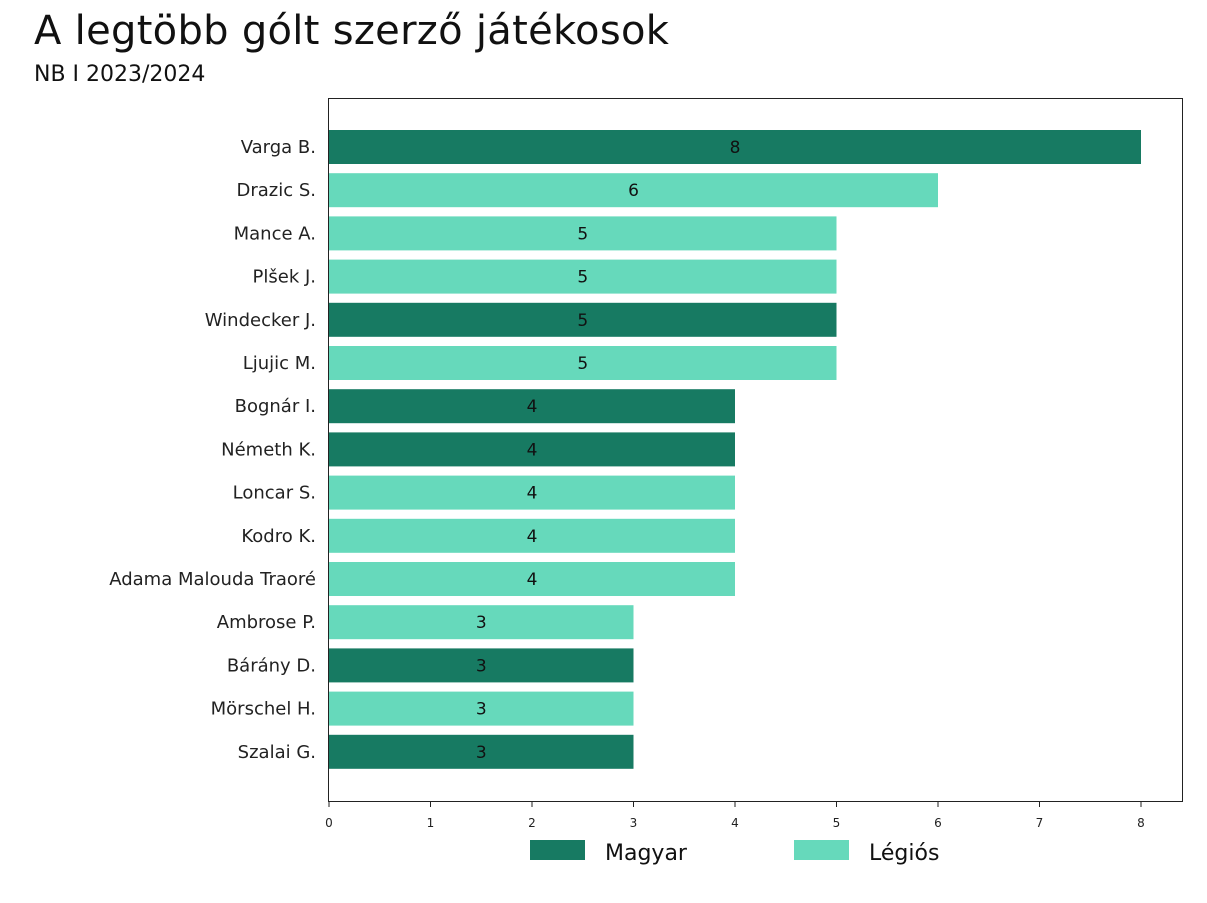 The height and width of the screenshot is (903, 1207). I want to click on data-label: 6, so click(633, 191).